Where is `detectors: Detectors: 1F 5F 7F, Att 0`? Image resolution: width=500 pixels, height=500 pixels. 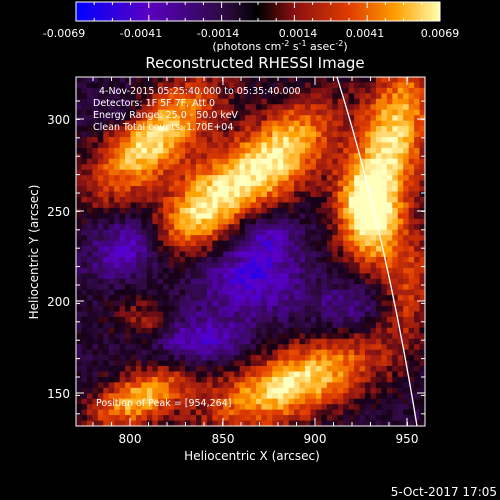 detectors: Detectors: 1F 5F 7F, Att 0 is located at coordinates (154, 103).